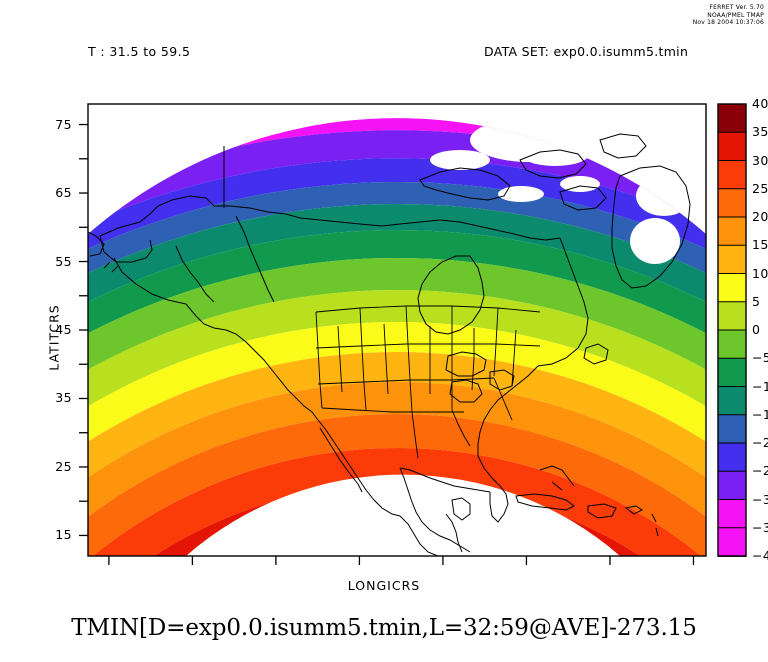 The width and height of the screenshot is (768, 662). I want to click on colorbar-tick-label: −15, so click(760, 414).